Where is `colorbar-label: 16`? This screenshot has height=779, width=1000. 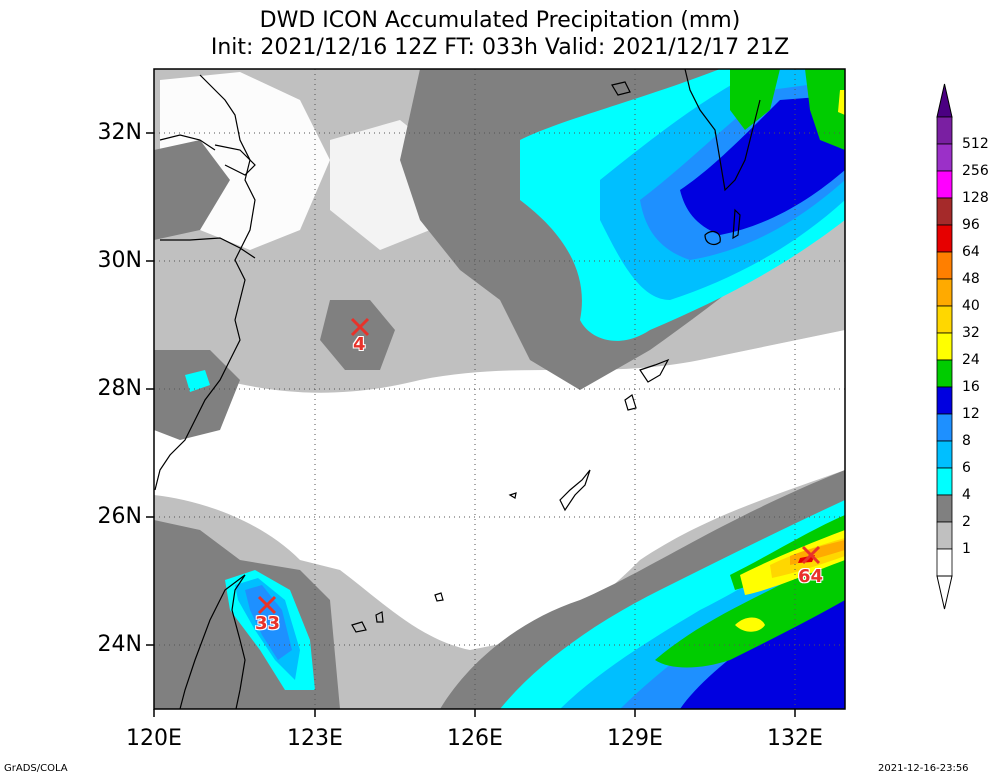 colorbar-label: 16 is located at coordinates (971, 387).